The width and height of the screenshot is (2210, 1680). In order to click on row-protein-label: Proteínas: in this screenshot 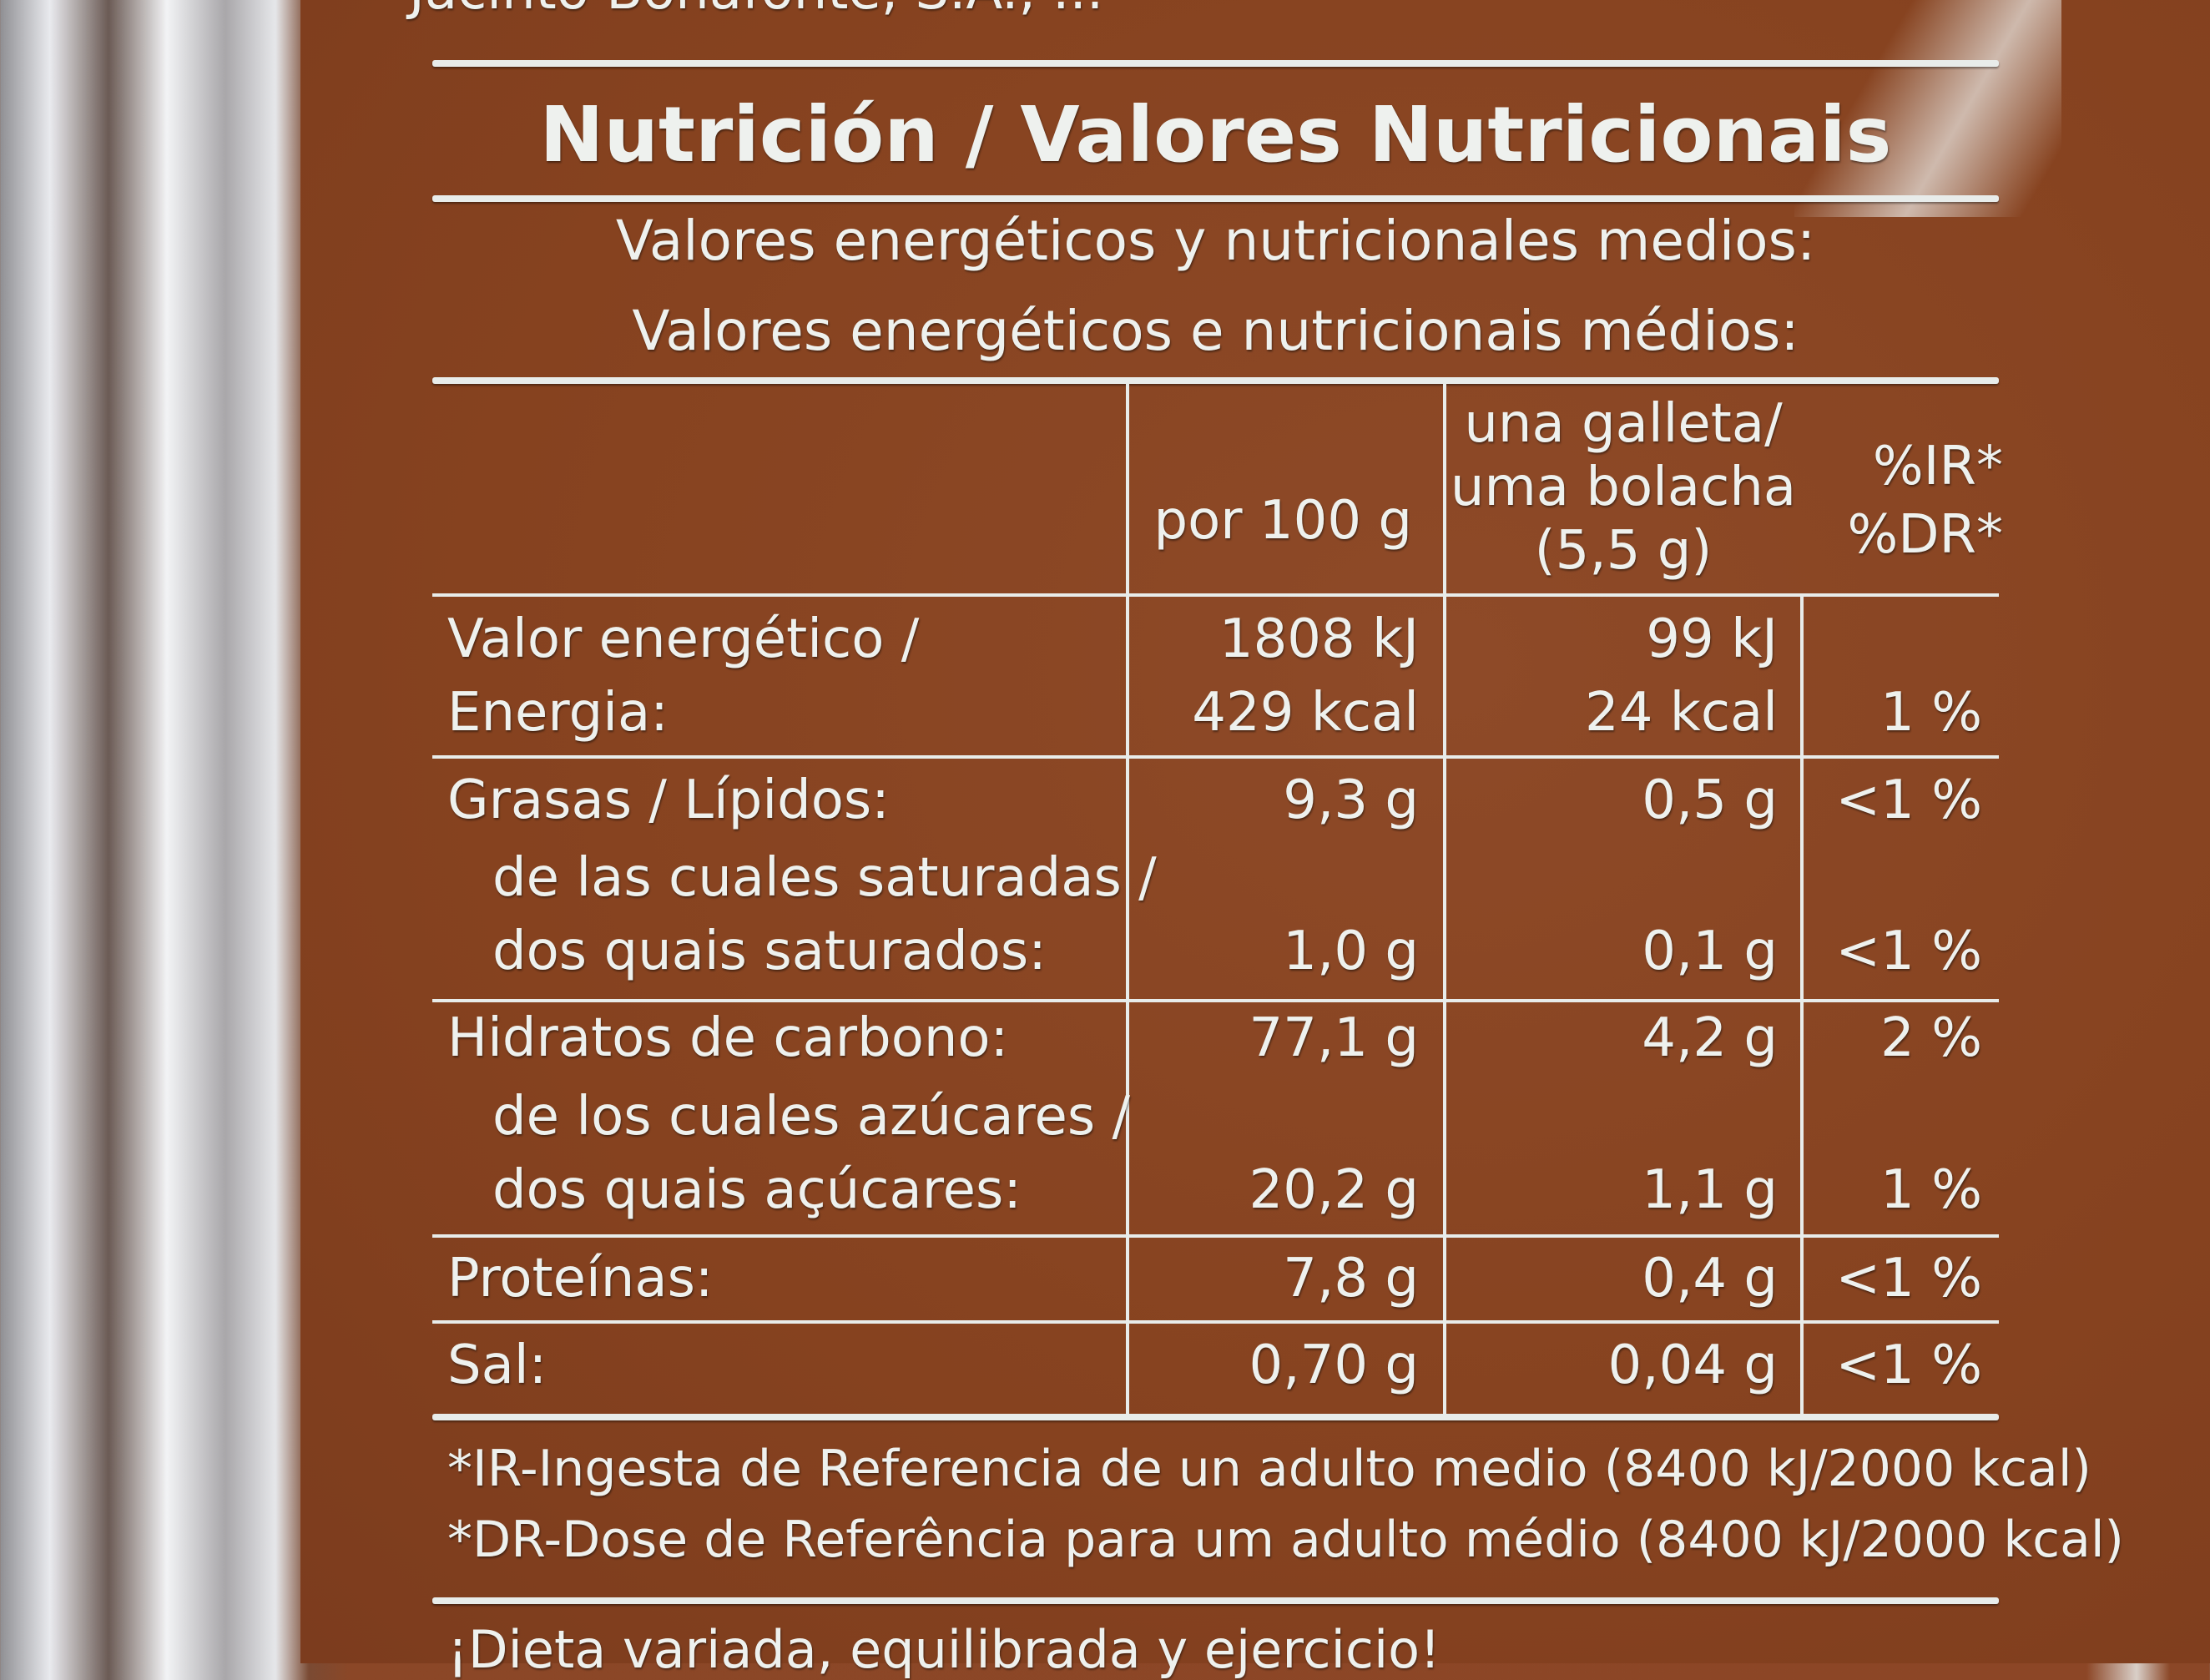, I will do `click(580, 1278)`.